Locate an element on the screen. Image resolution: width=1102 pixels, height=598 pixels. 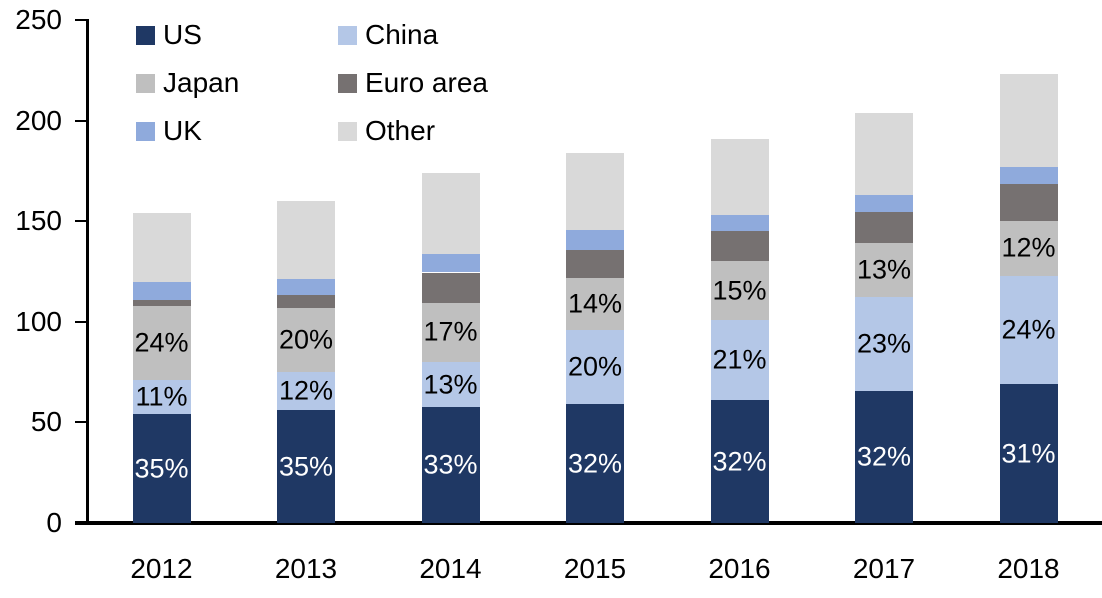
segment-percent-label: 23% is located at coordinates (884, 343).